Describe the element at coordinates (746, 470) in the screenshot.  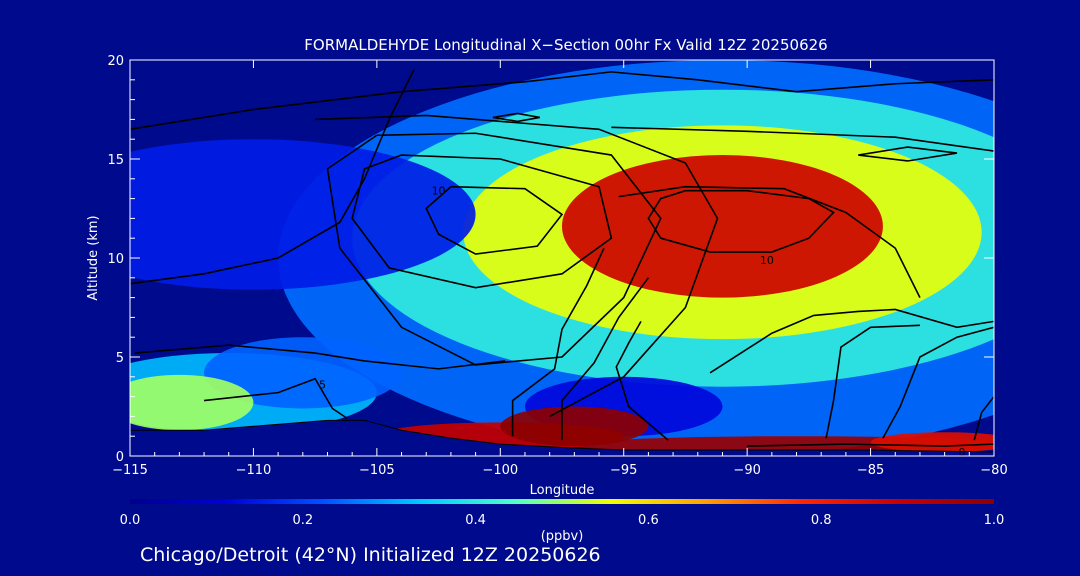
I see `x-tick-label: −90` at that location.